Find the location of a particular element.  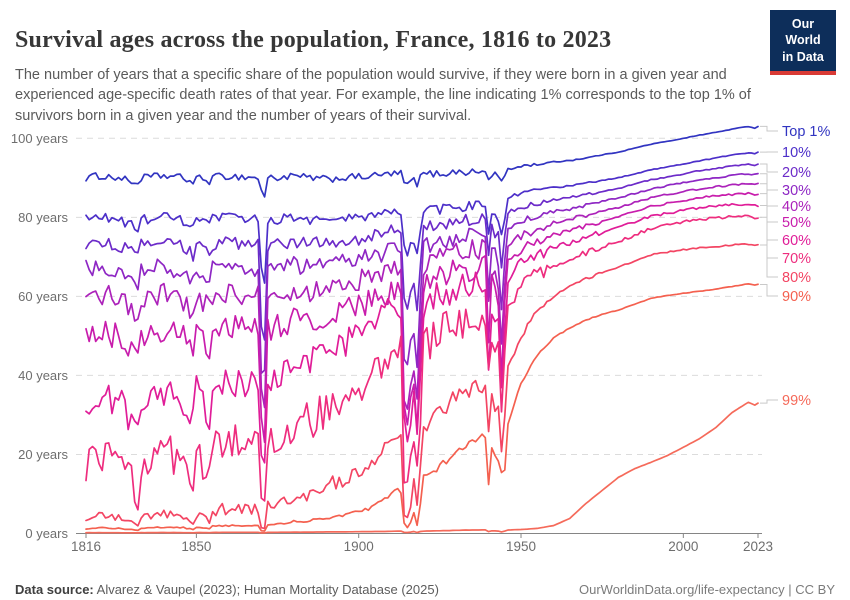

y-tick-label: 20 years is located at coordinates (43, 454).